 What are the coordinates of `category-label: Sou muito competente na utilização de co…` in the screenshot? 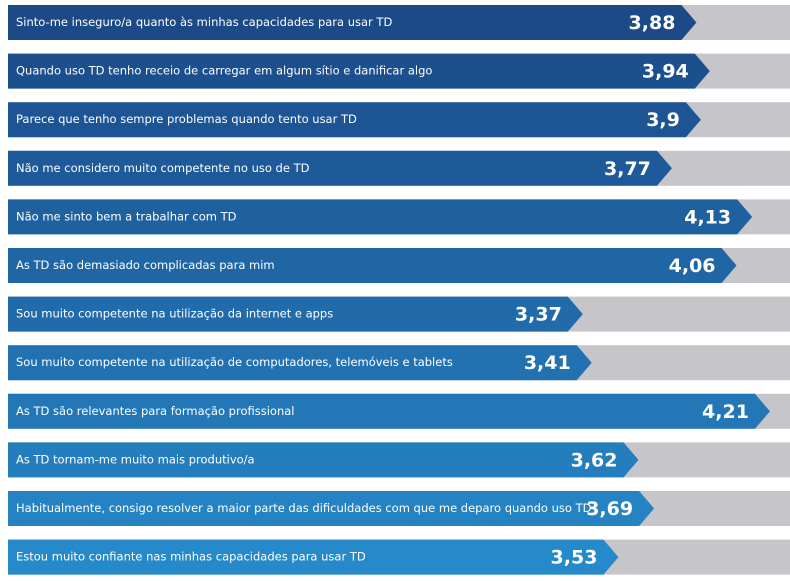 It's located at (234, 362).